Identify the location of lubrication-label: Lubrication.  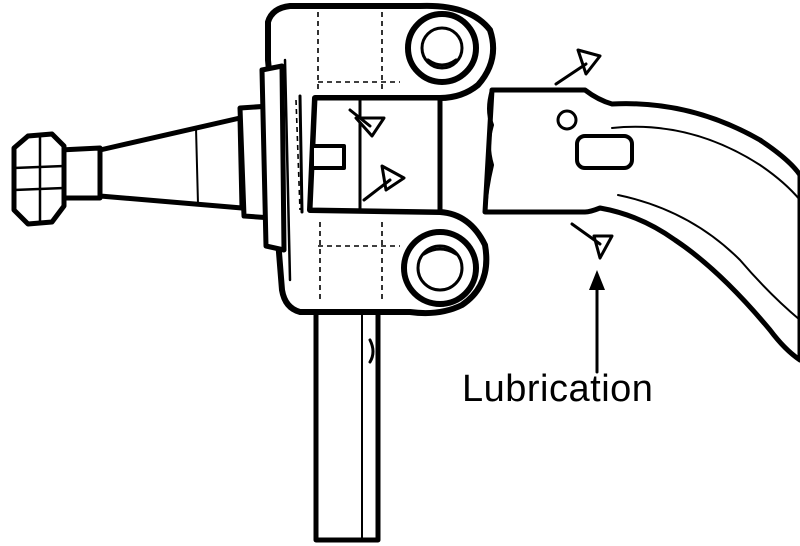
(558, 389).